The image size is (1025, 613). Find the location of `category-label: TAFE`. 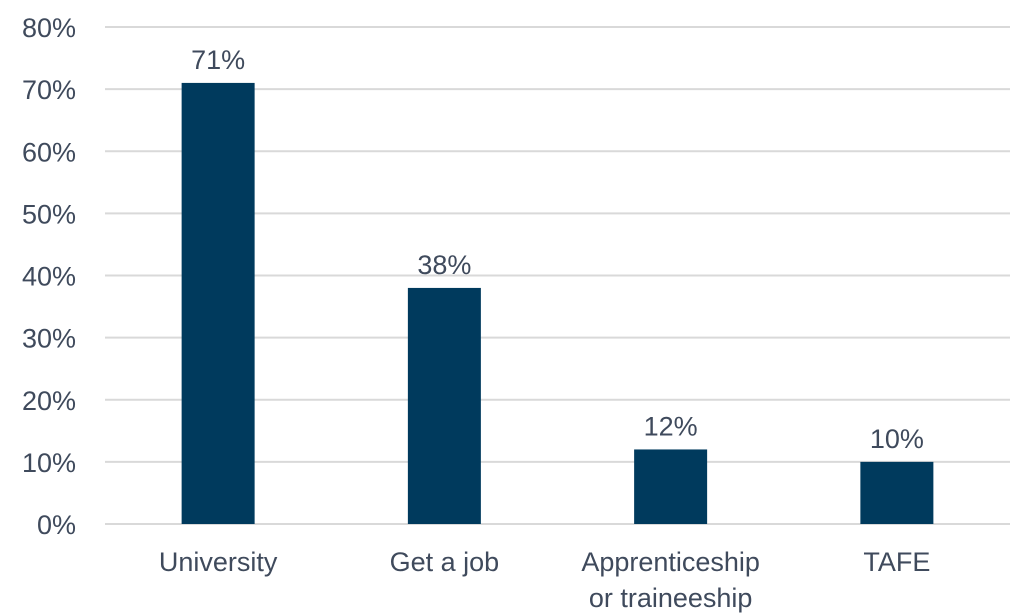

category-label: TAFE is located at coordinates (896, 562).